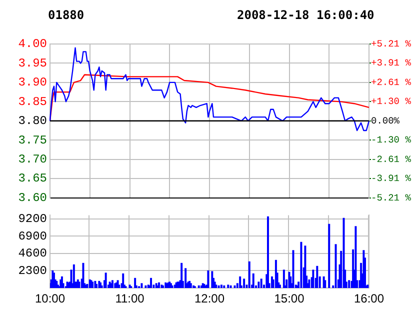 This screenshot has height=314, width=414. Describe the element at coordinates (32, 101) in the screenshot. I see `y-tick-label: 3.85` at that location.